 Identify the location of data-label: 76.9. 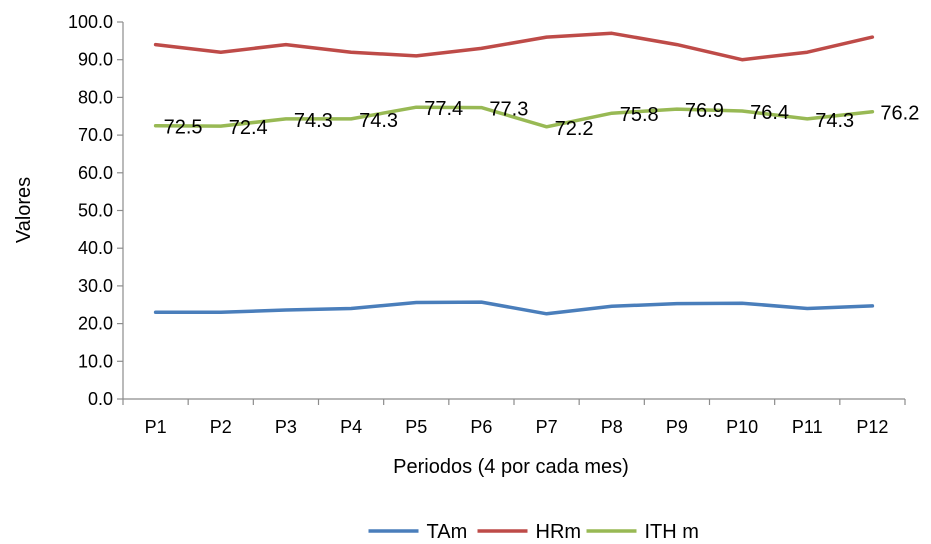
(704, 111).